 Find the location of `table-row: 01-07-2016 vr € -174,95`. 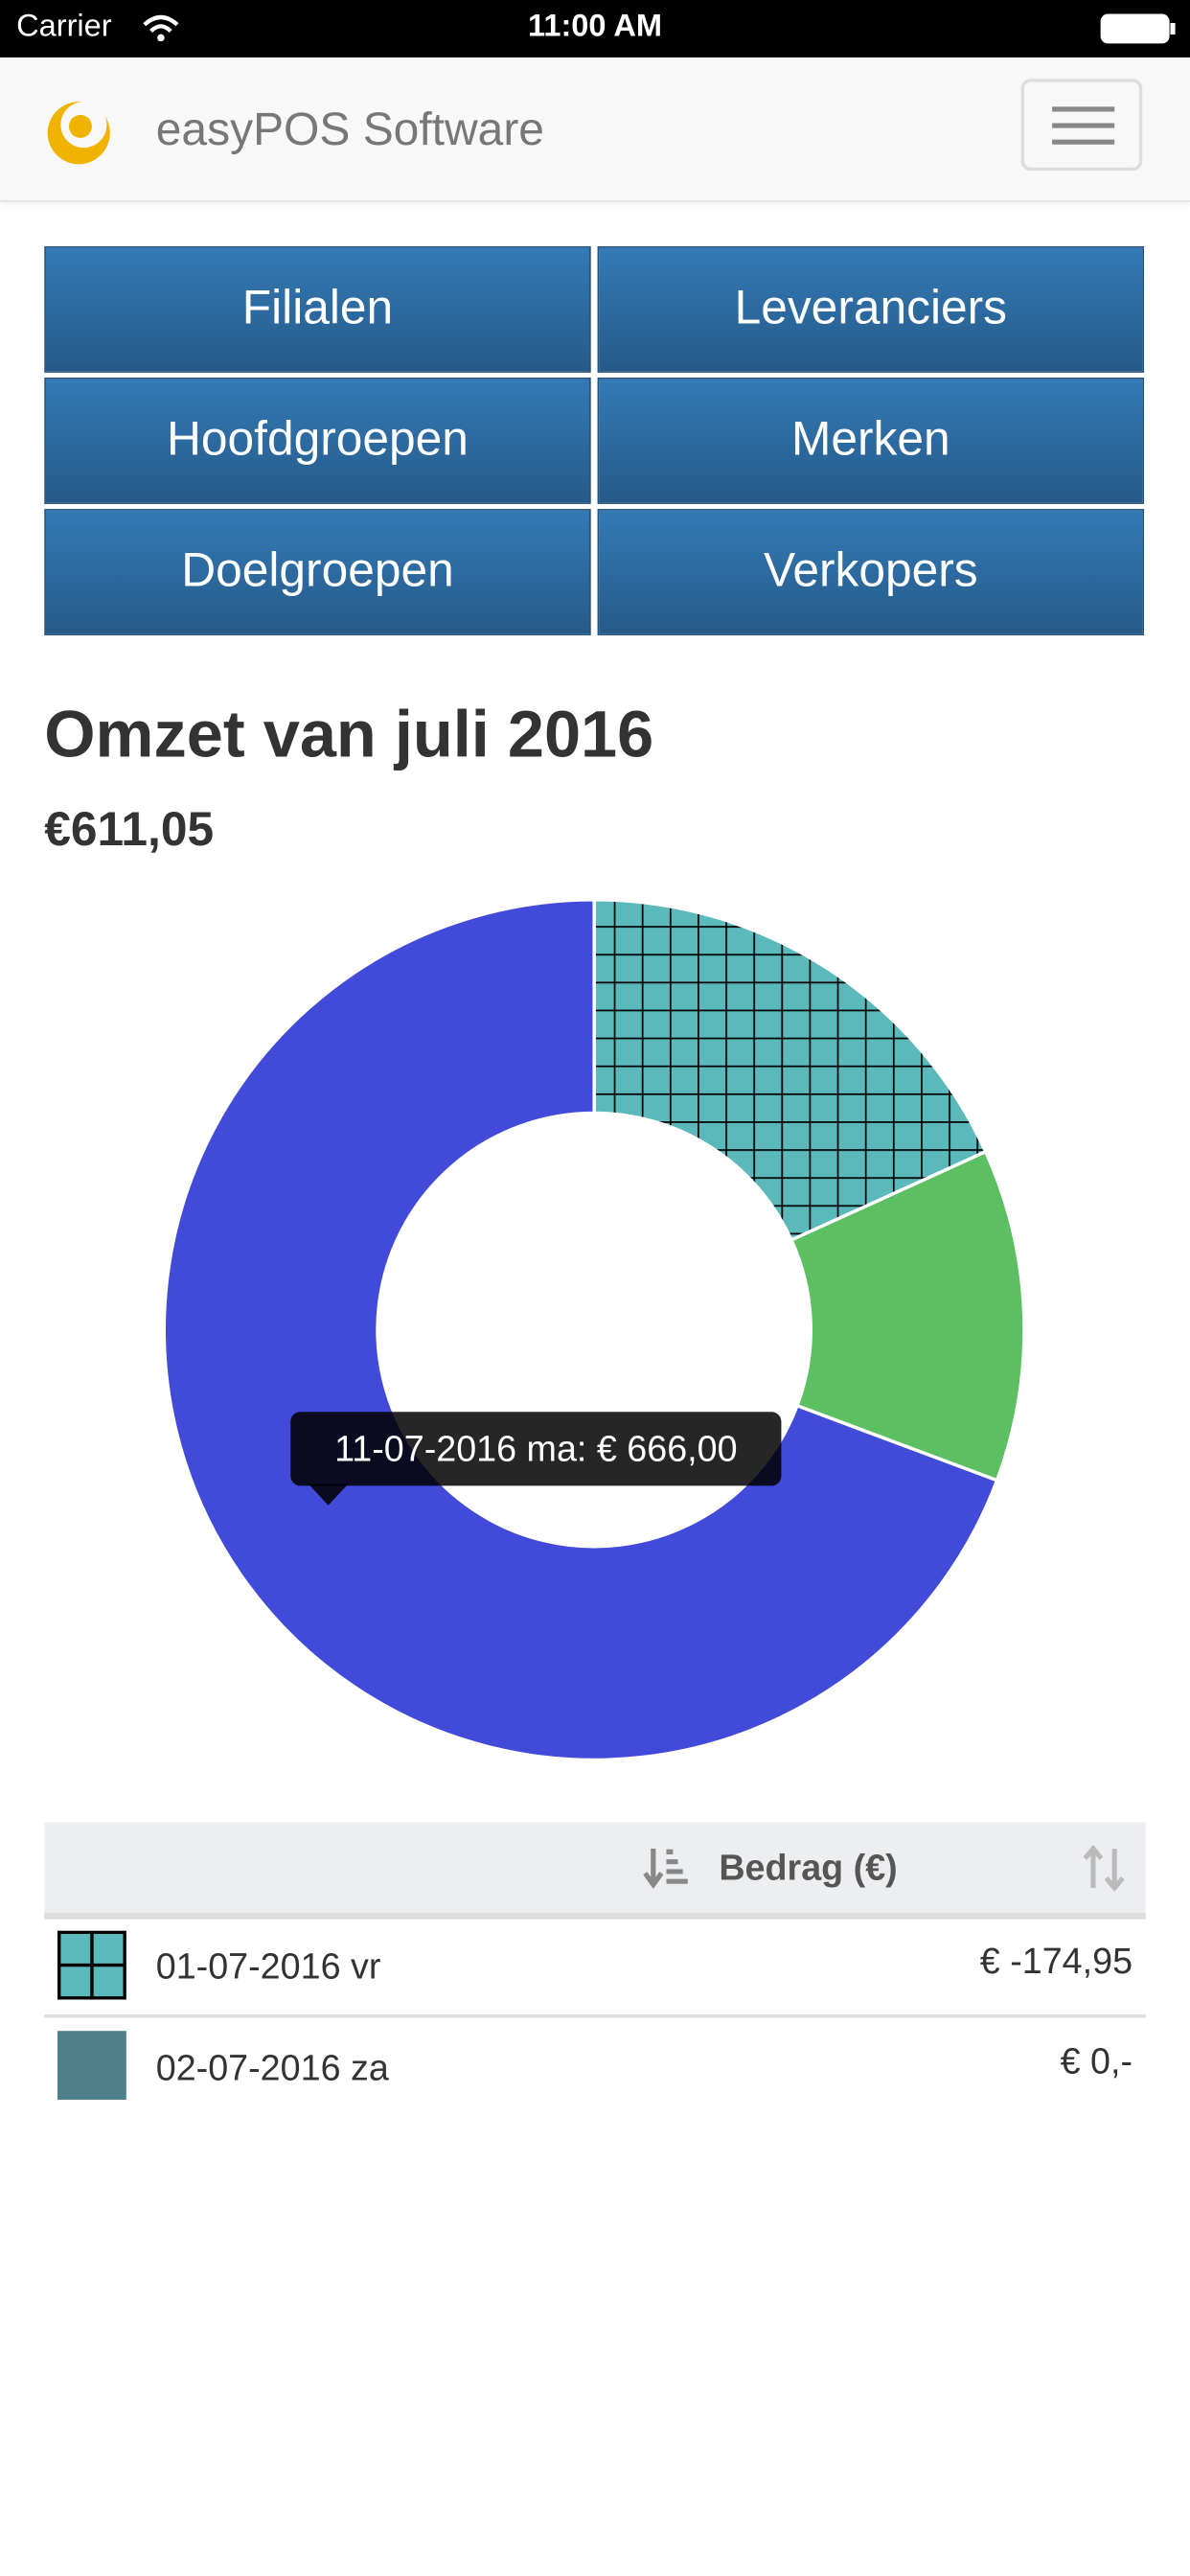

table-row: 01-07-2016 vr € -174,95 is located at coordinates (595, 1968).